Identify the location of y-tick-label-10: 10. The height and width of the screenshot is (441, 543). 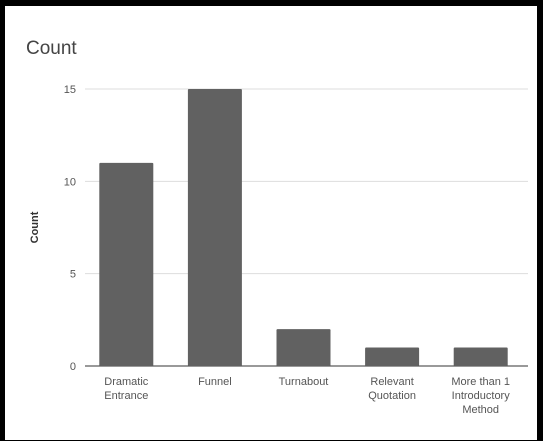
(70, 182).